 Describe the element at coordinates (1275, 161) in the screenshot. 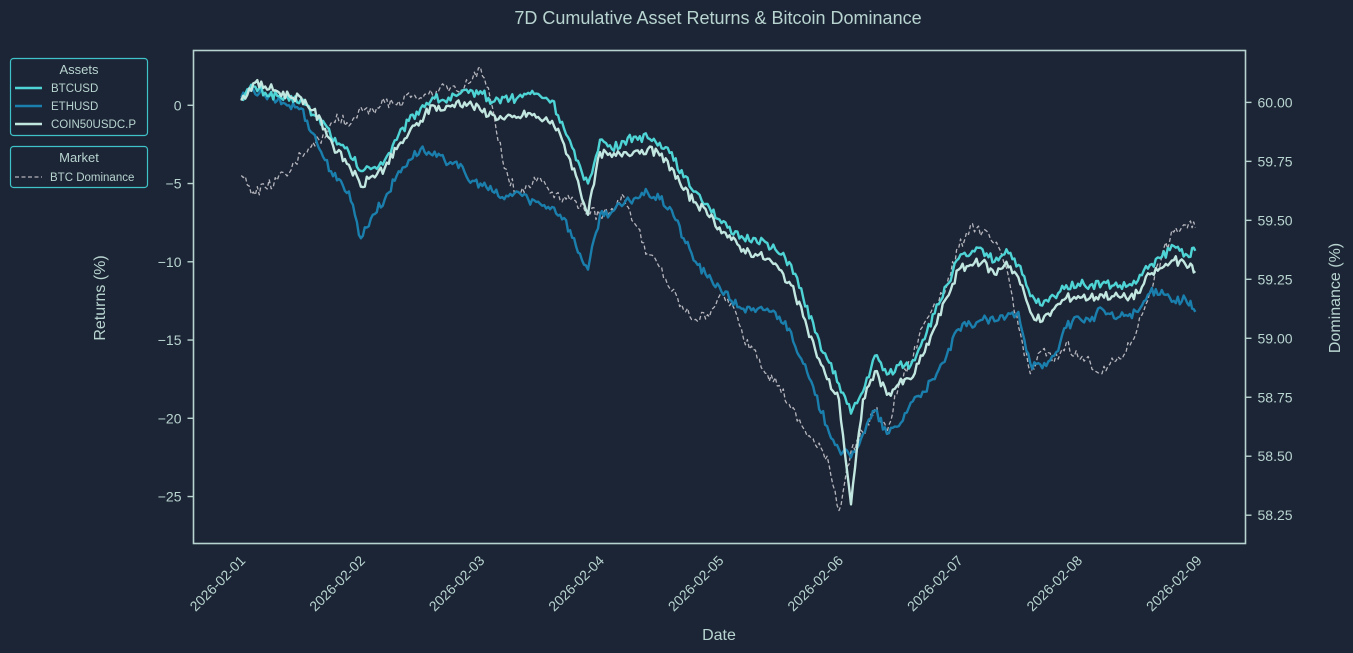

I see `y2-tick-label: 59.75` at that location.